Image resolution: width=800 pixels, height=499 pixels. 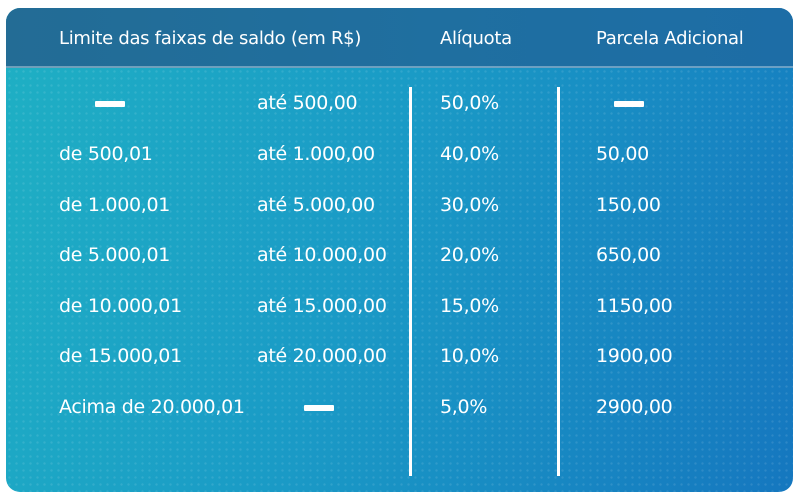 I want to click on cell-from: de 10.000,01, so click(x=120, y=306).